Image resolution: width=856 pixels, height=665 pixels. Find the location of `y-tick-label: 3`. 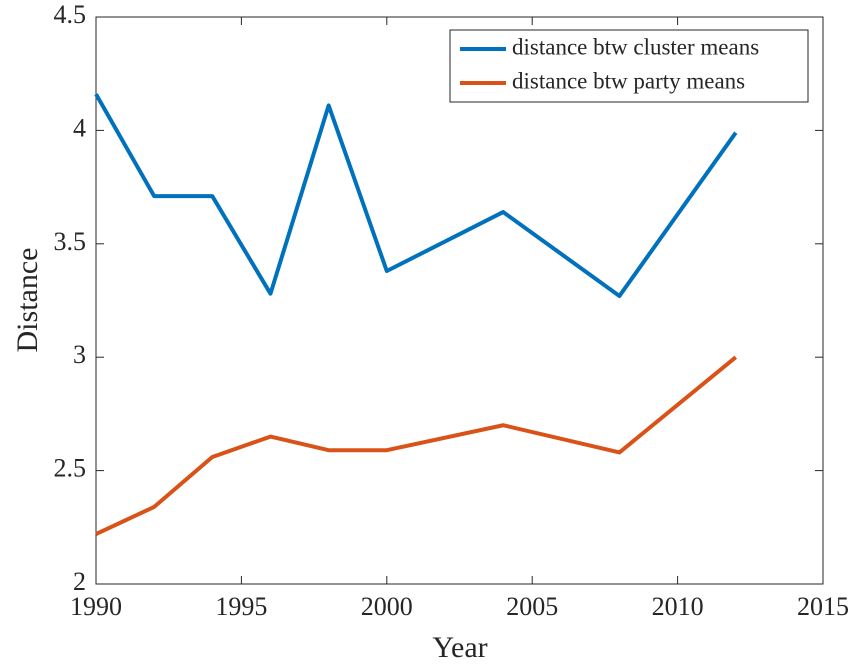

y-tick-label: 3 is located at coordinates (79, 354).